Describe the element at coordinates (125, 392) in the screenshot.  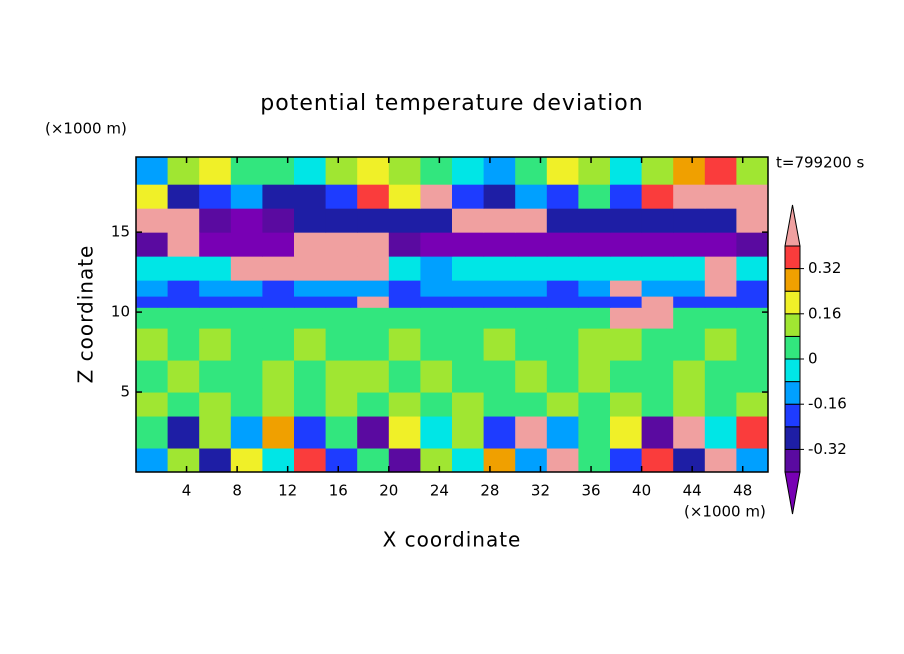
I see `y-tick-label: 5` at that location.